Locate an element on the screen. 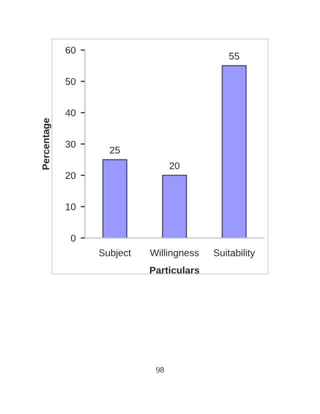 This screenshot has width=320, height=414. y-tick-label: 60 is located at coordinates (71, 50).